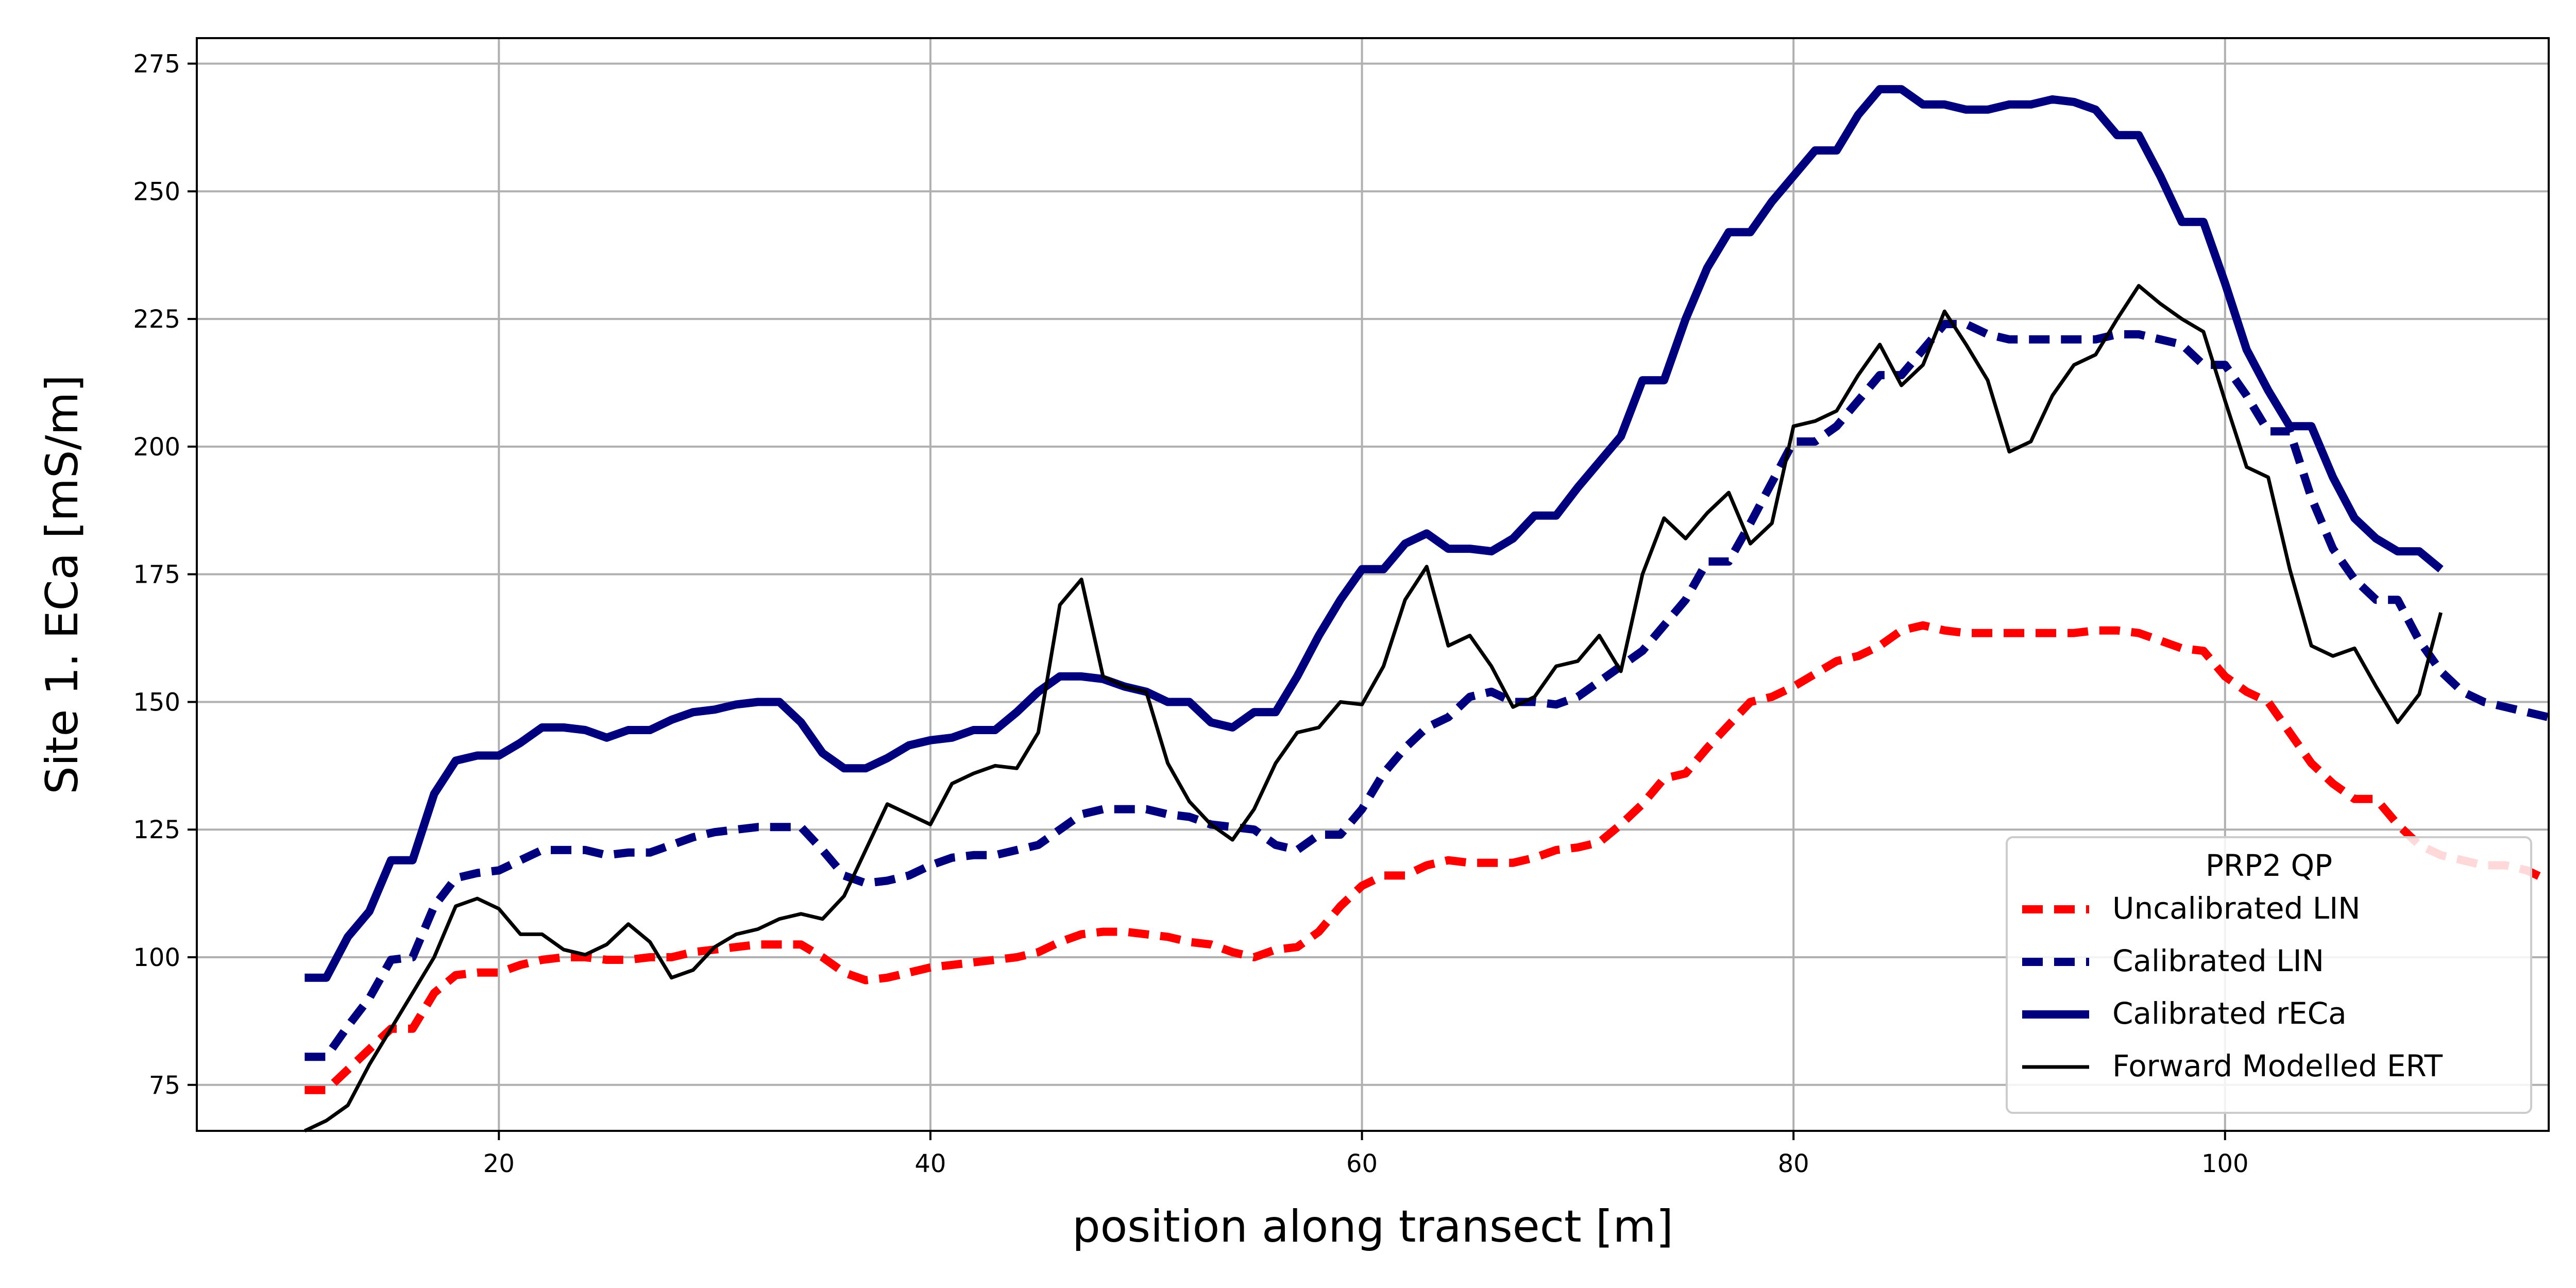  Describe the element at coordinates (930, 1163) in the screenshot. I see `x-tick-label: 40` at that location.